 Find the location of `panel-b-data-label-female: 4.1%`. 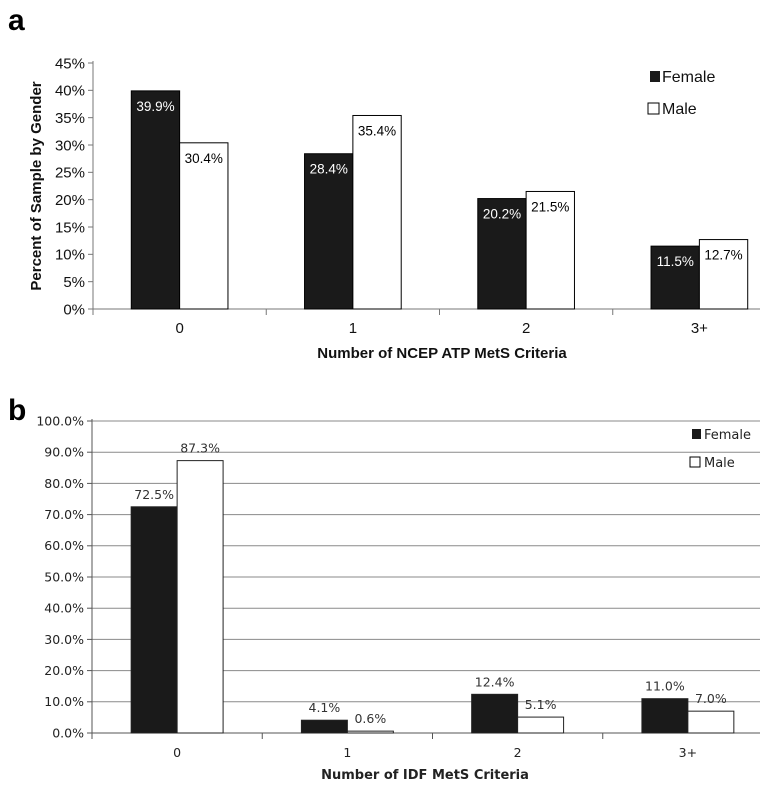

panel-b-data-label-female: 4.1% is located at coordinates (325, 707).